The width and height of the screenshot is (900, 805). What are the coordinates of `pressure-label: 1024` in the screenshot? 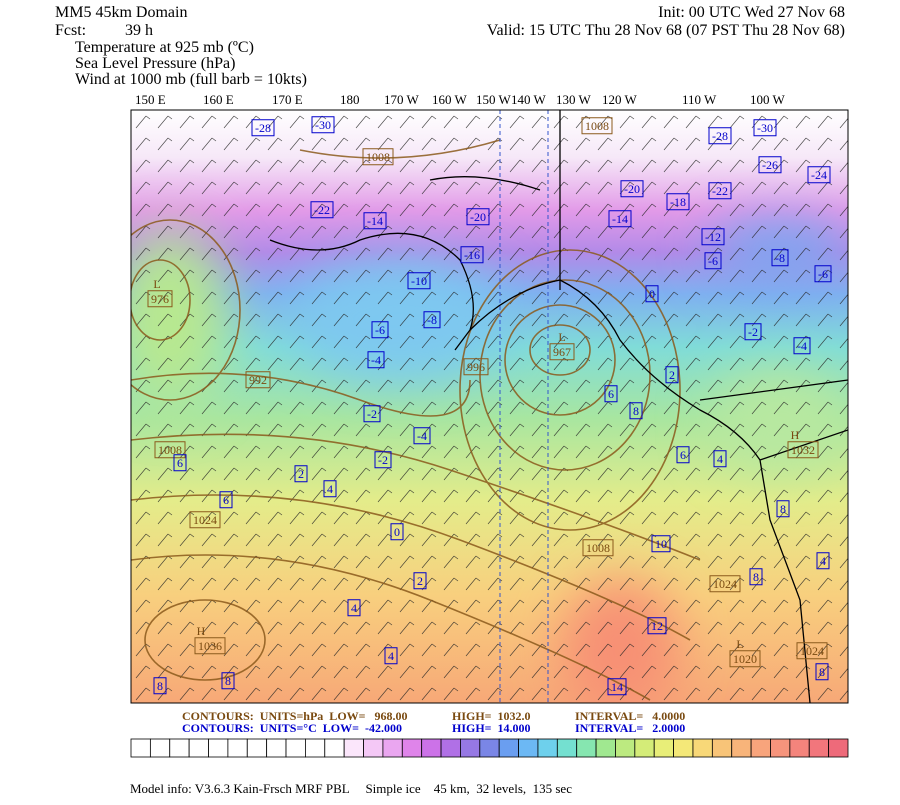 It's located at (725, 584).